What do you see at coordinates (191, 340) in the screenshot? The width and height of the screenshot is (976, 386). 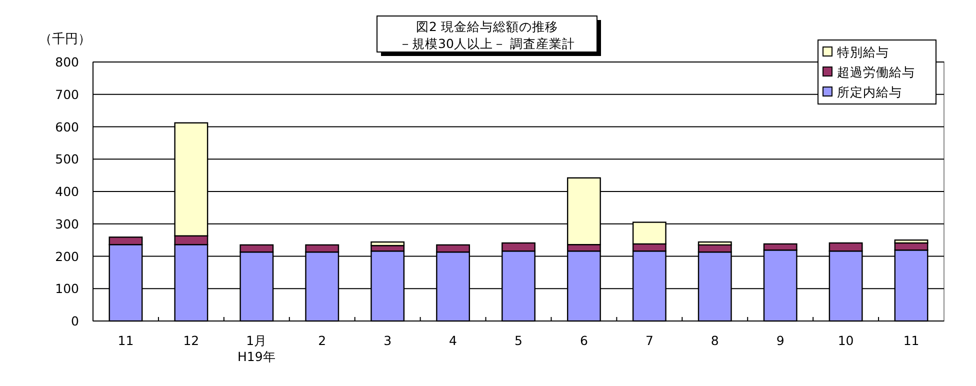 I see `x-tick-label: 12` at bounding box center [191, 340].